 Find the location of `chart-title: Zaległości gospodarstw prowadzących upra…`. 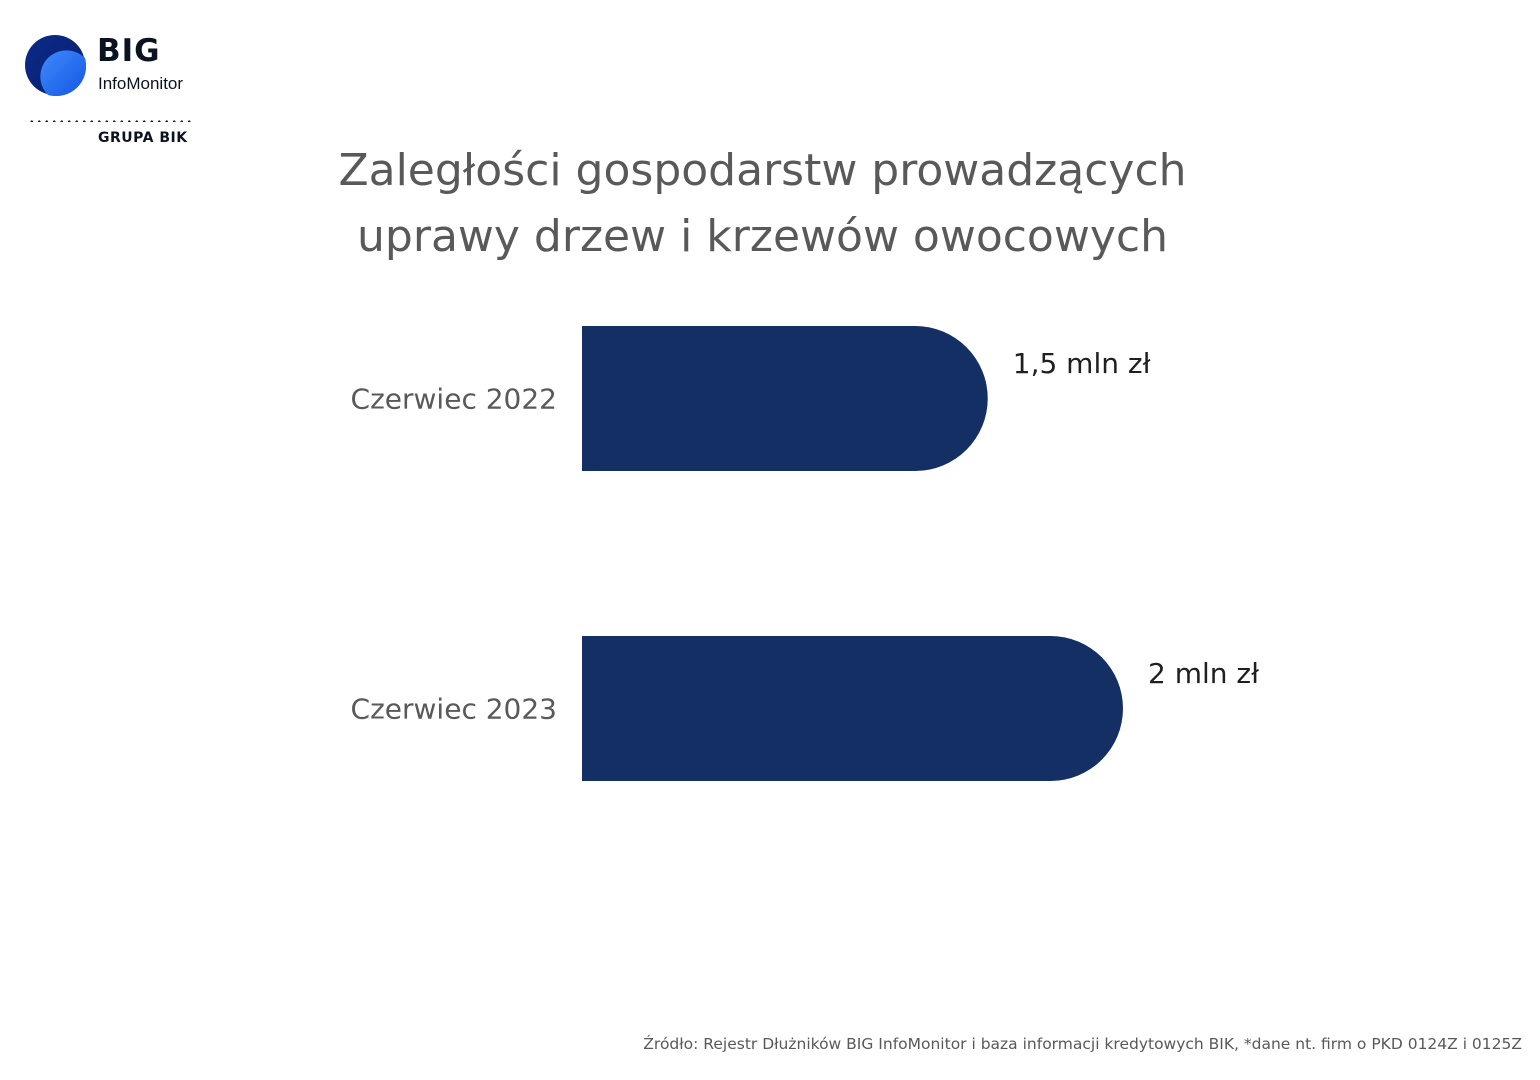

chart-title: Zaległości gospodarstw prowadzących upra… is located at coordinates (762, 204).